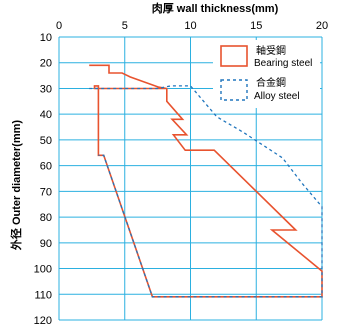  I want to click on y-tick-label: 90, so click(46, 244).